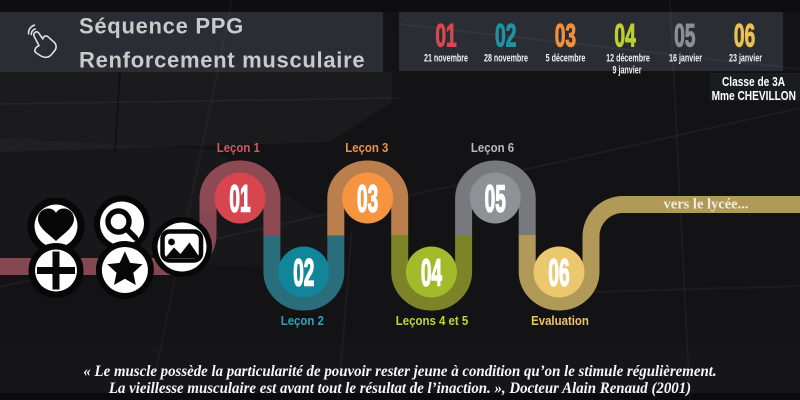  Describe the element at coordinates (492, 147) in the screenshot. I see `svg-text: Leçon 6` at that location.